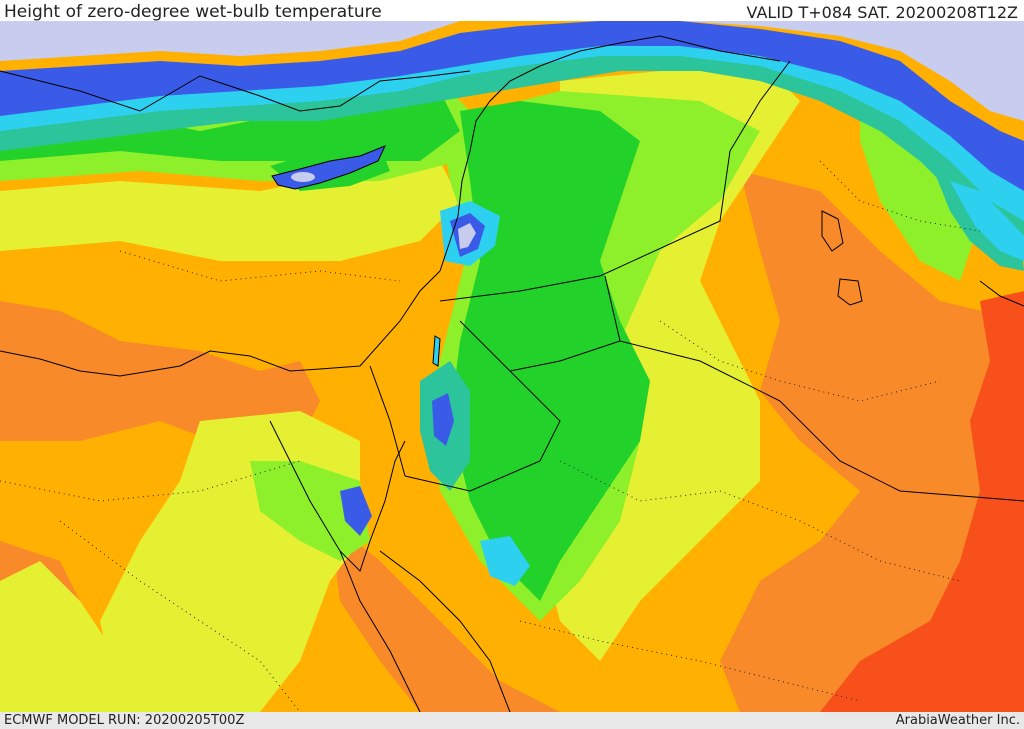 The width and height of the screenshot is (1024, 729). What do you see at coordinates (550, 351) in the screenshot?
I see `zone-green-levant` at bounding box center [550, 351].